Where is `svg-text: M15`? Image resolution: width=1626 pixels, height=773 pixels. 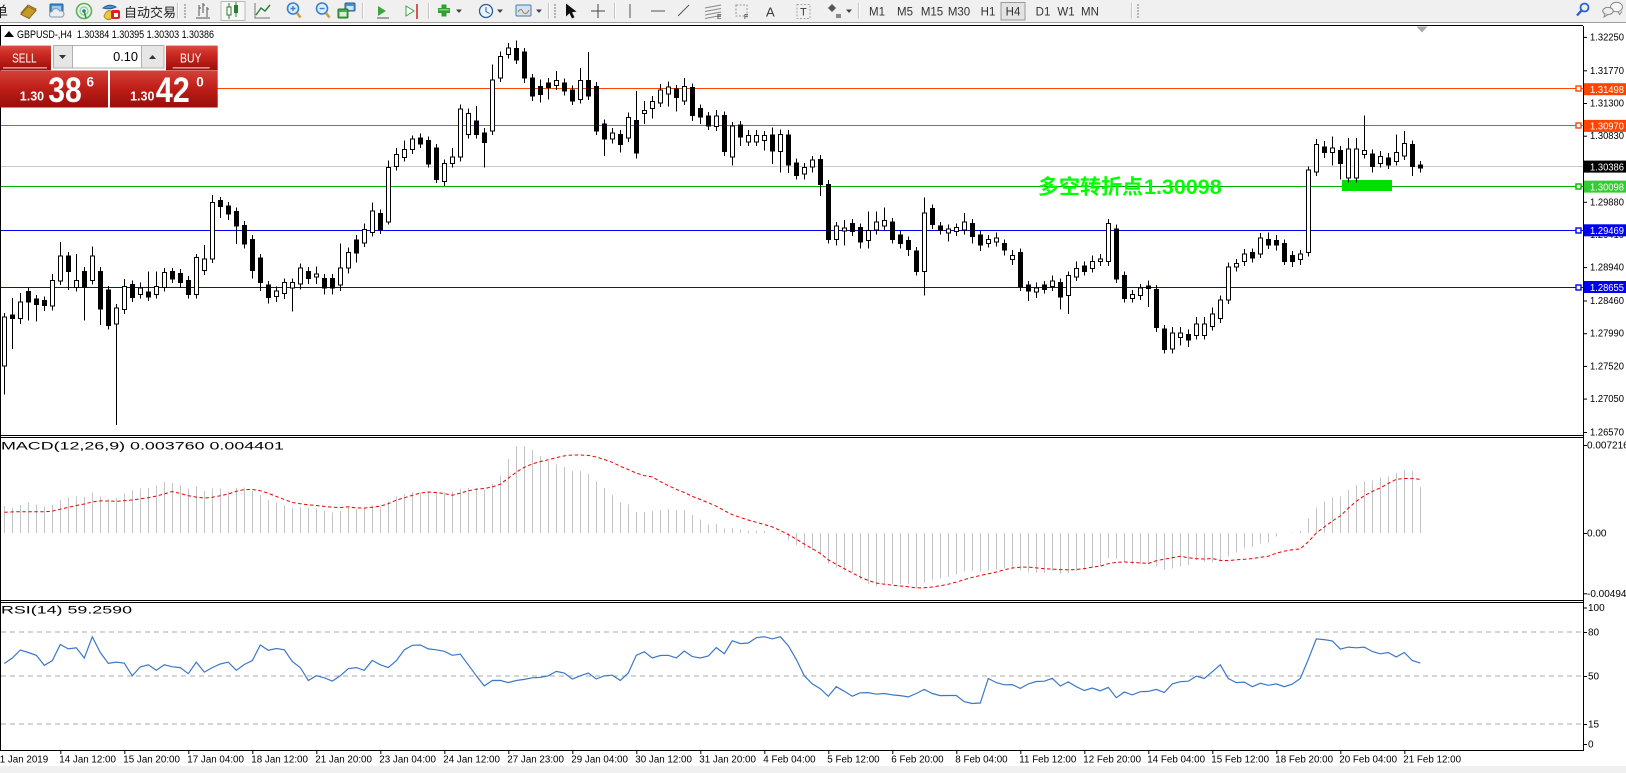 svg-text: M15 is located at coordinates (932, 13).